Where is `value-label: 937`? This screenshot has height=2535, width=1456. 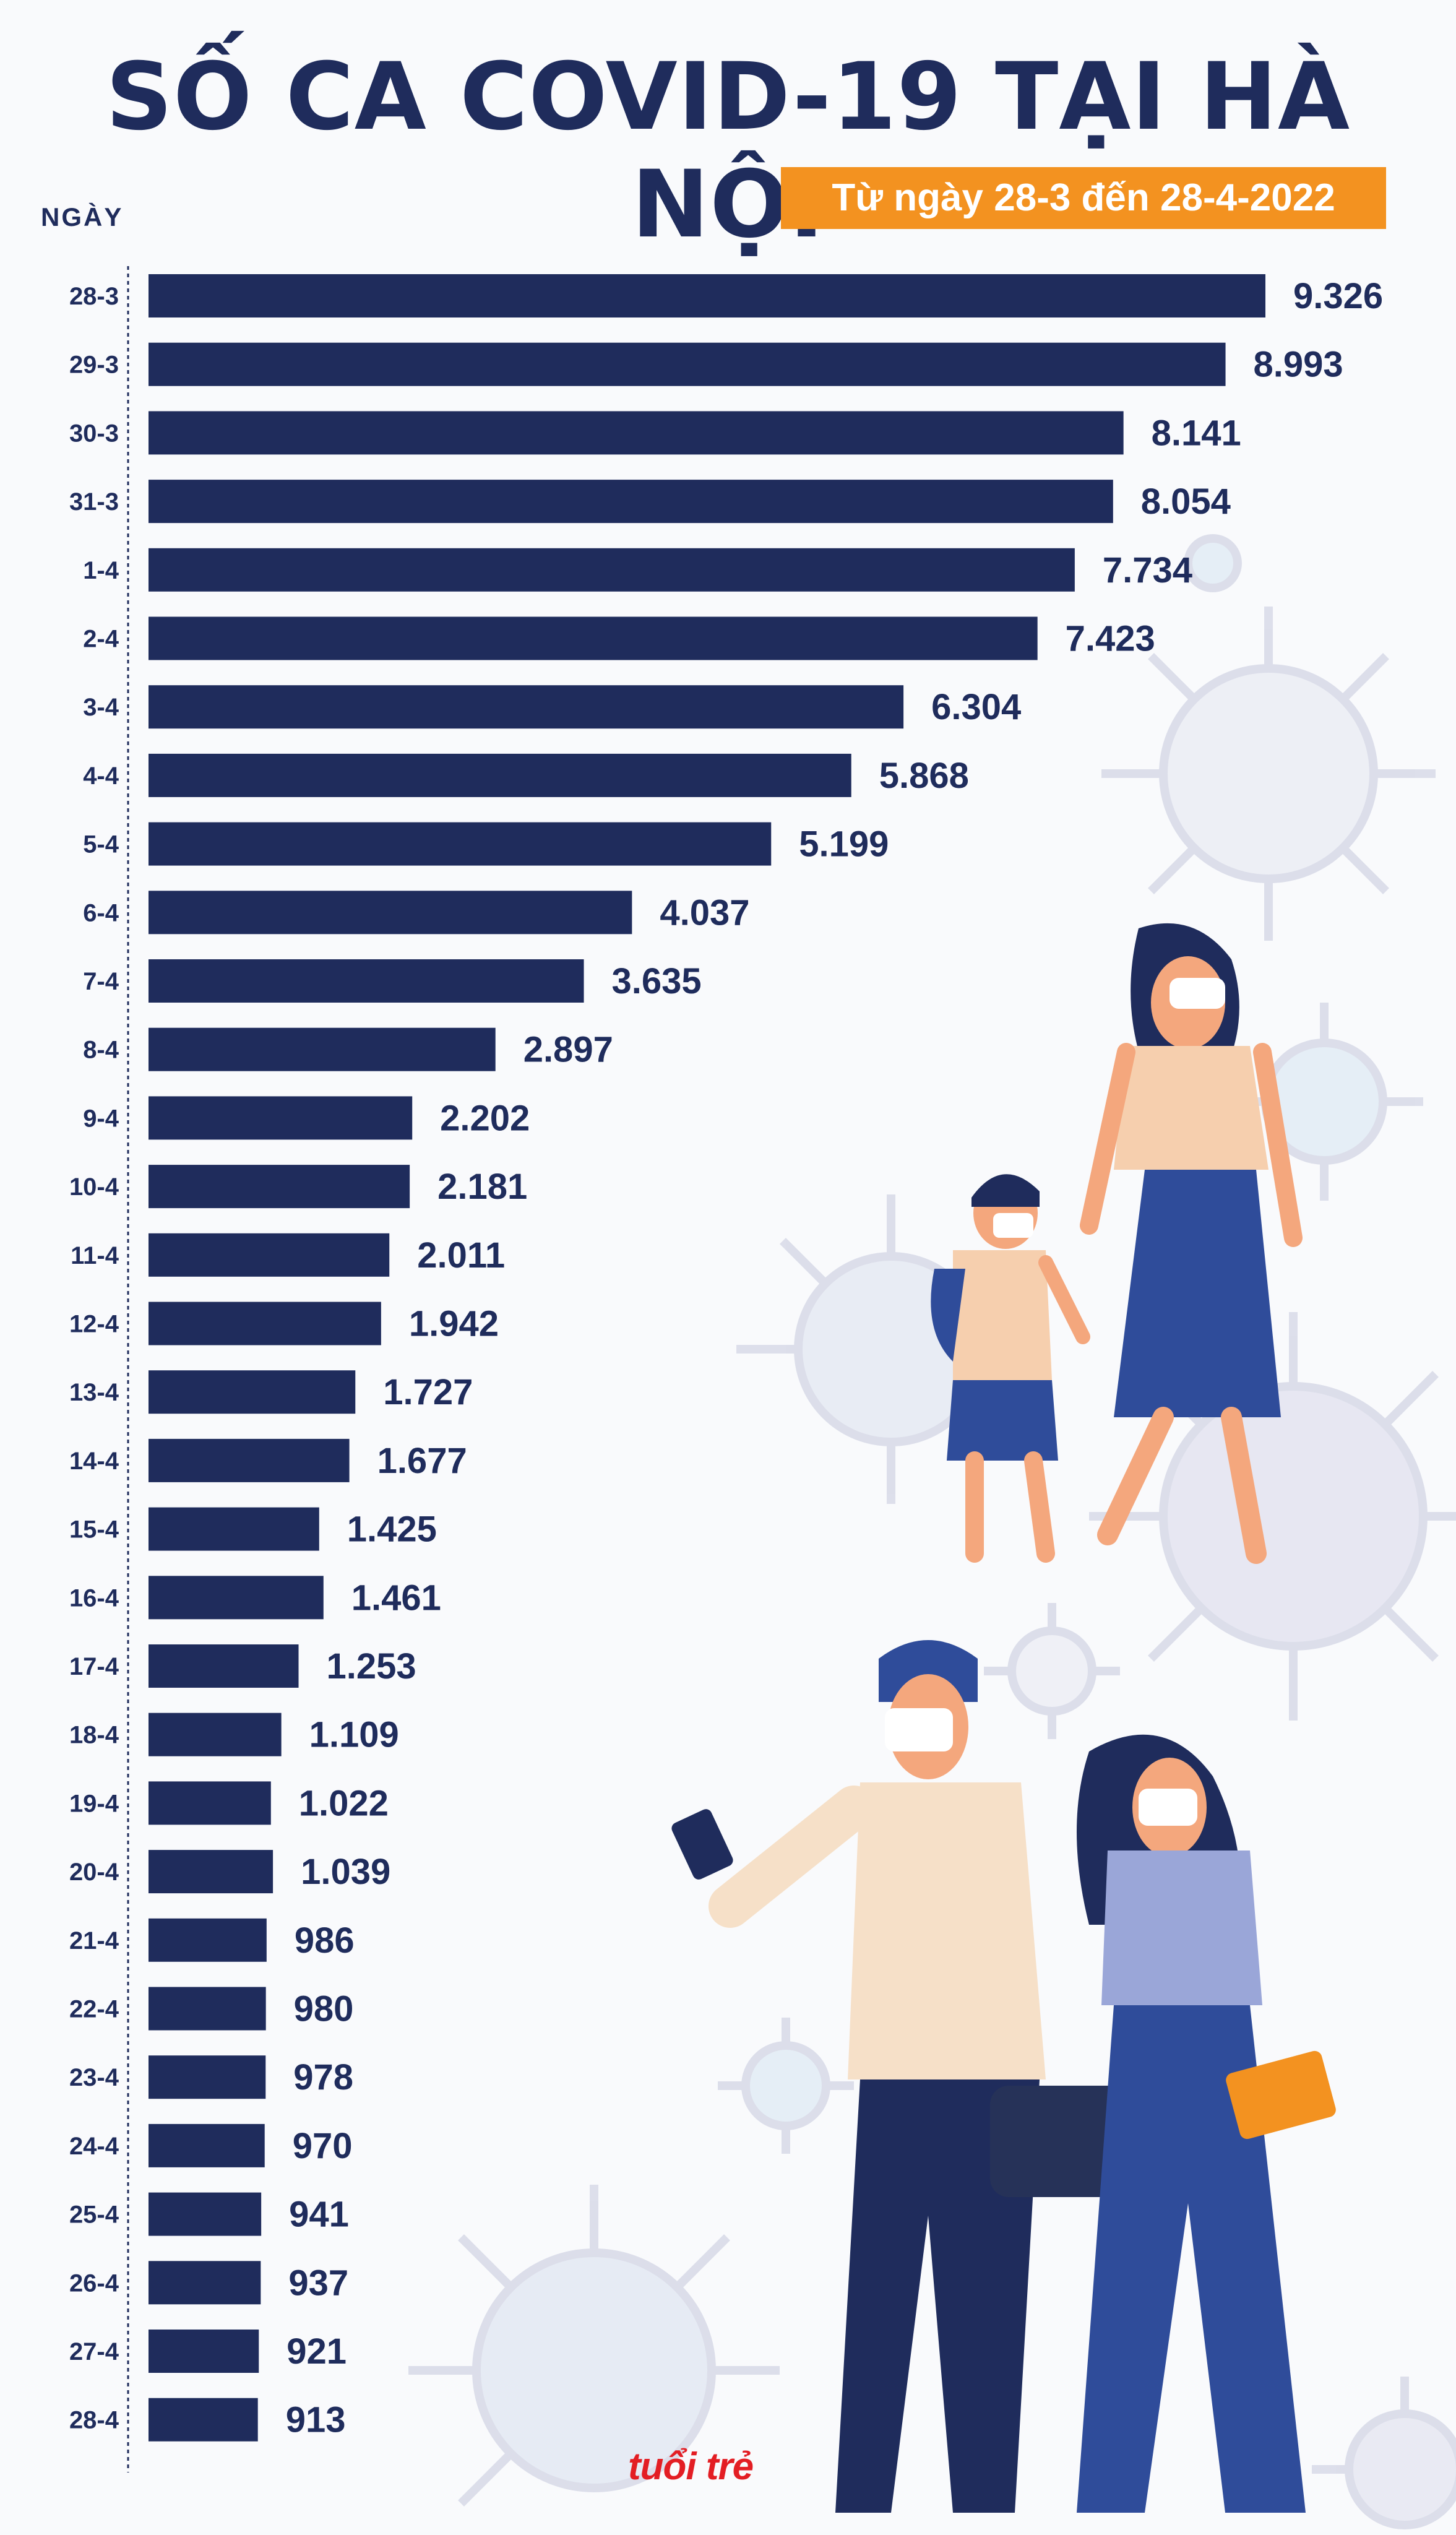
value-label: 937 is located at coordinates (318, 2283).